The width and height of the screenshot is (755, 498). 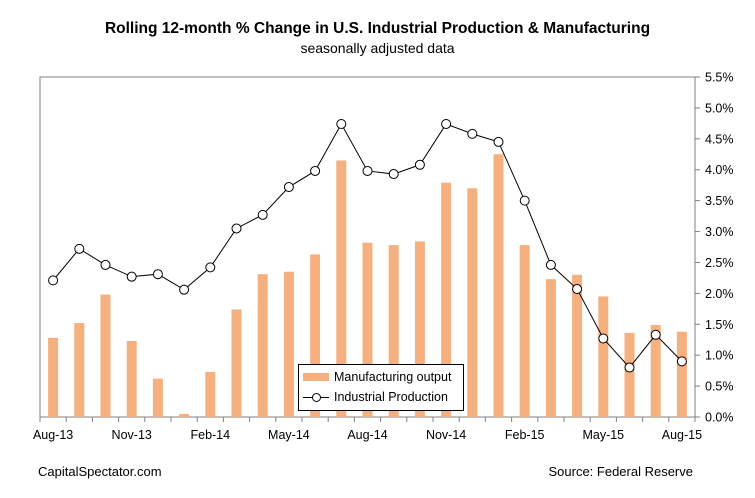 I want to click on y-tick-label: 0.0%, so click(x=719, y=418).